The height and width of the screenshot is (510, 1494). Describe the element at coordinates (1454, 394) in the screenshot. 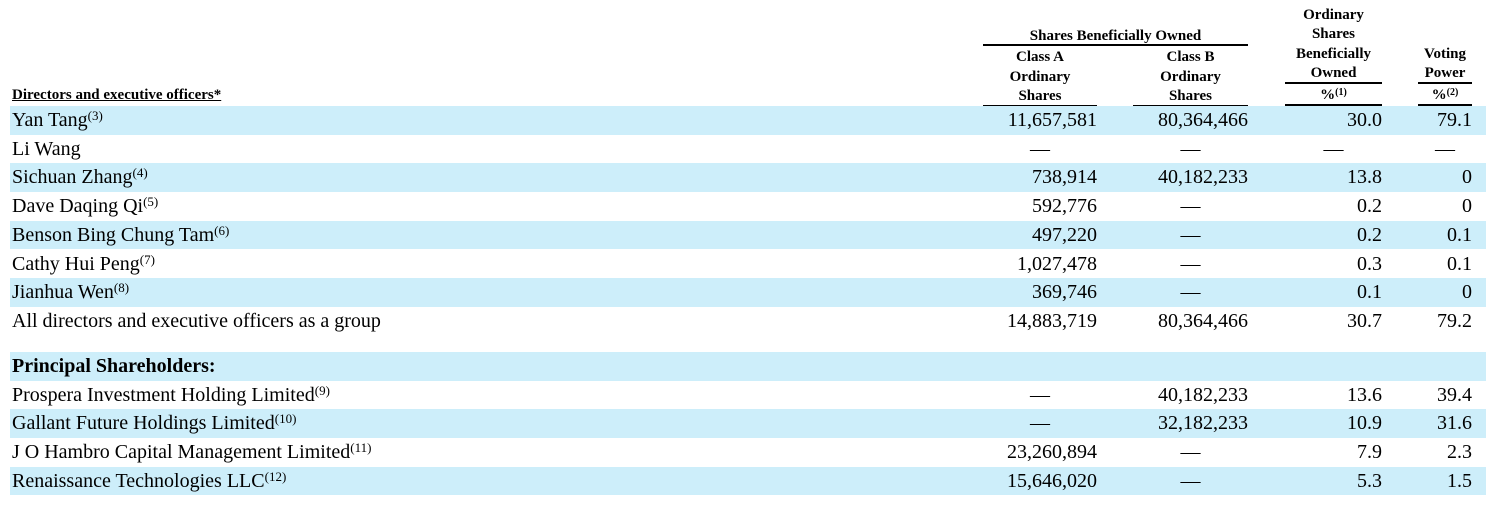

I see `cell: 39.4` at that location.